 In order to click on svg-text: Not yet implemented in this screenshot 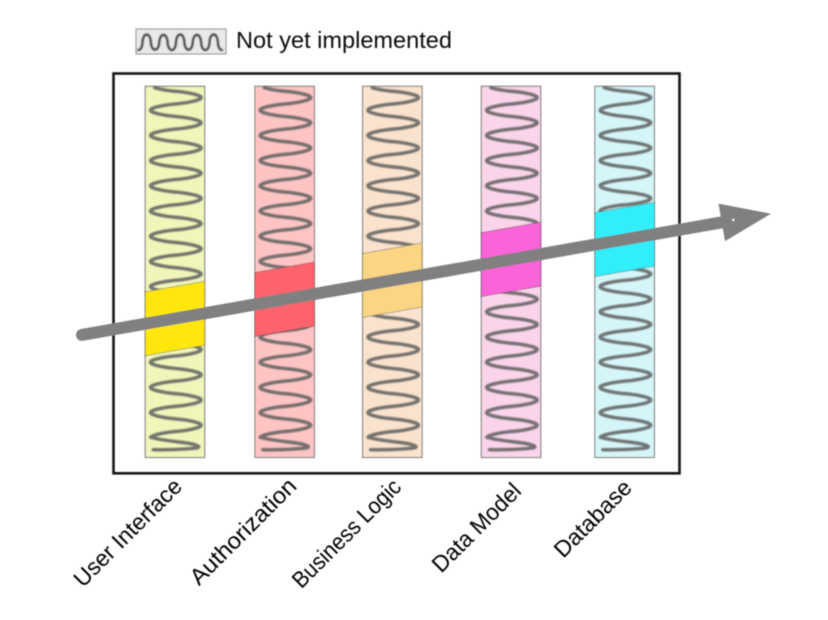, I will do `click(344, 40)`.